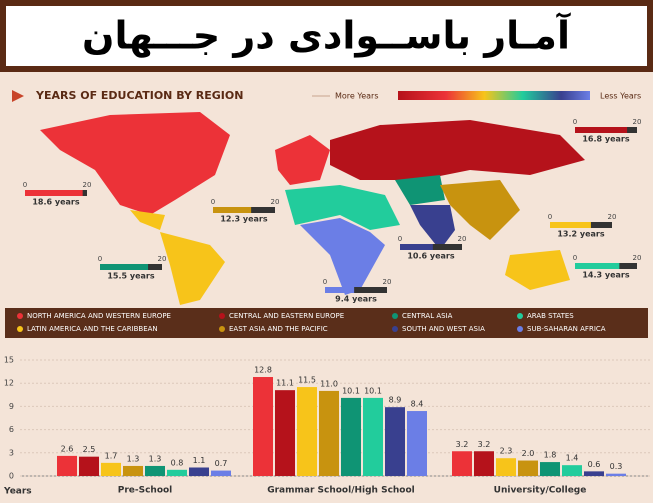  I want to click on legend-label: LATIN AMERICA AND THE CARIBBEAN, so click(92, 329).